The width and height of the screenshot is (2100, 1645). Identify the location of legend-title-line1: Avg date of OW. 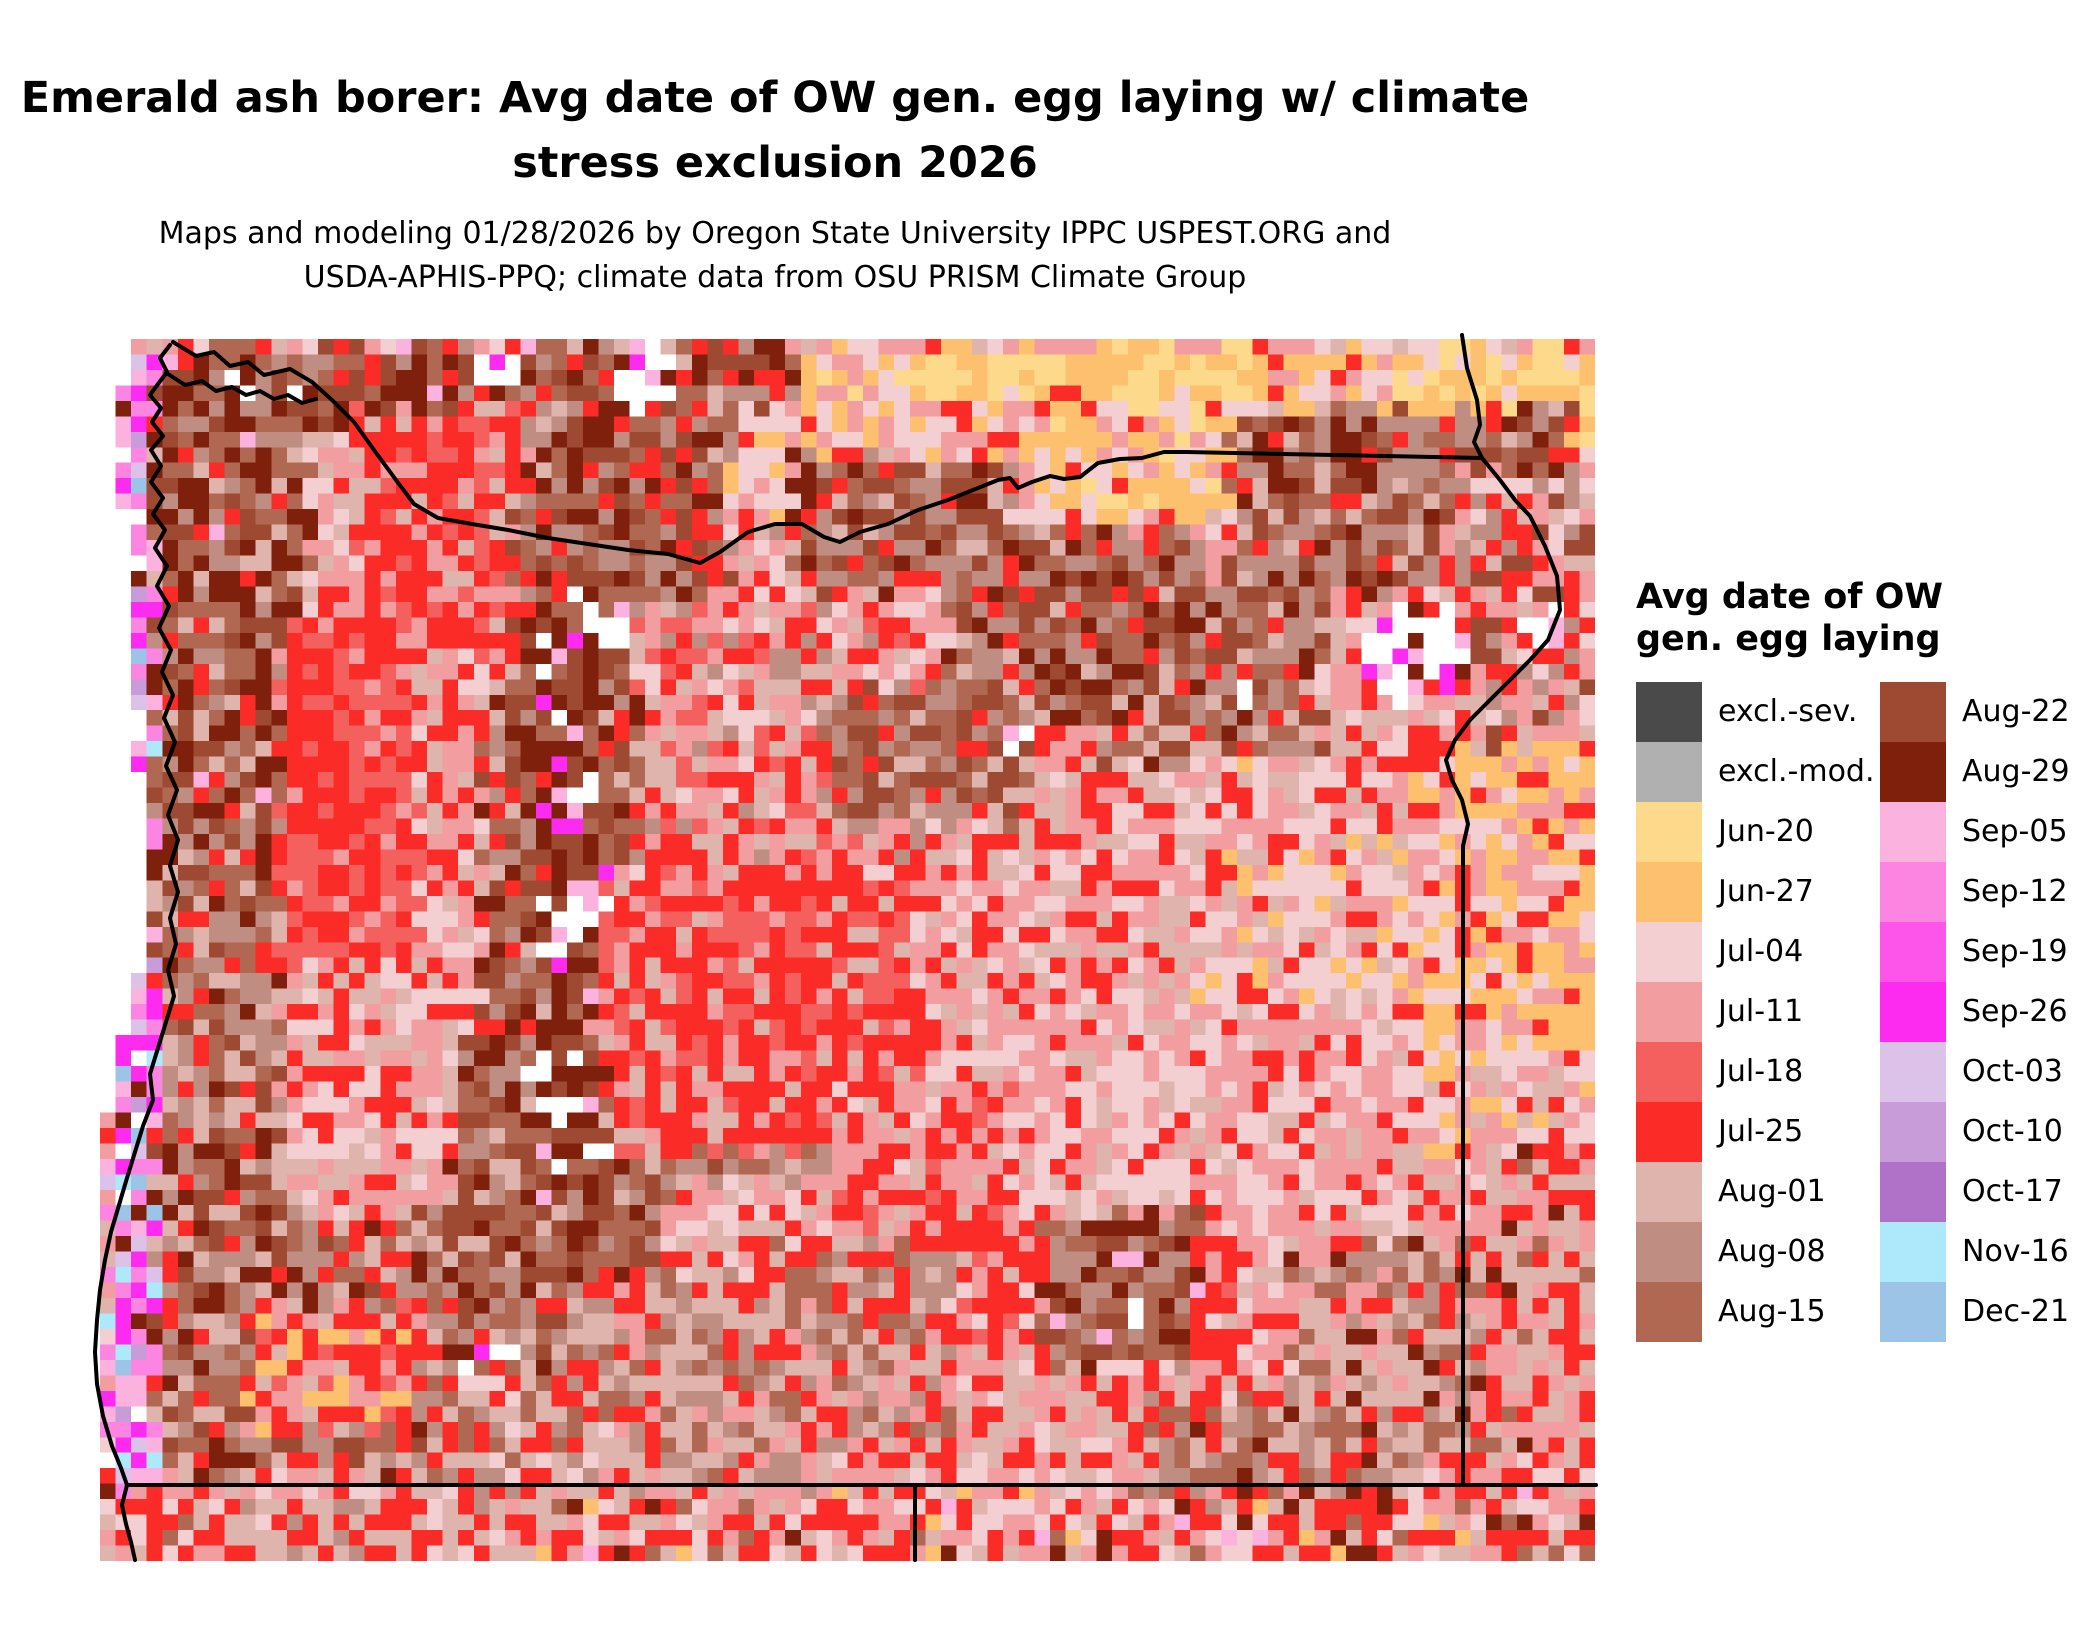
(1790, 597).